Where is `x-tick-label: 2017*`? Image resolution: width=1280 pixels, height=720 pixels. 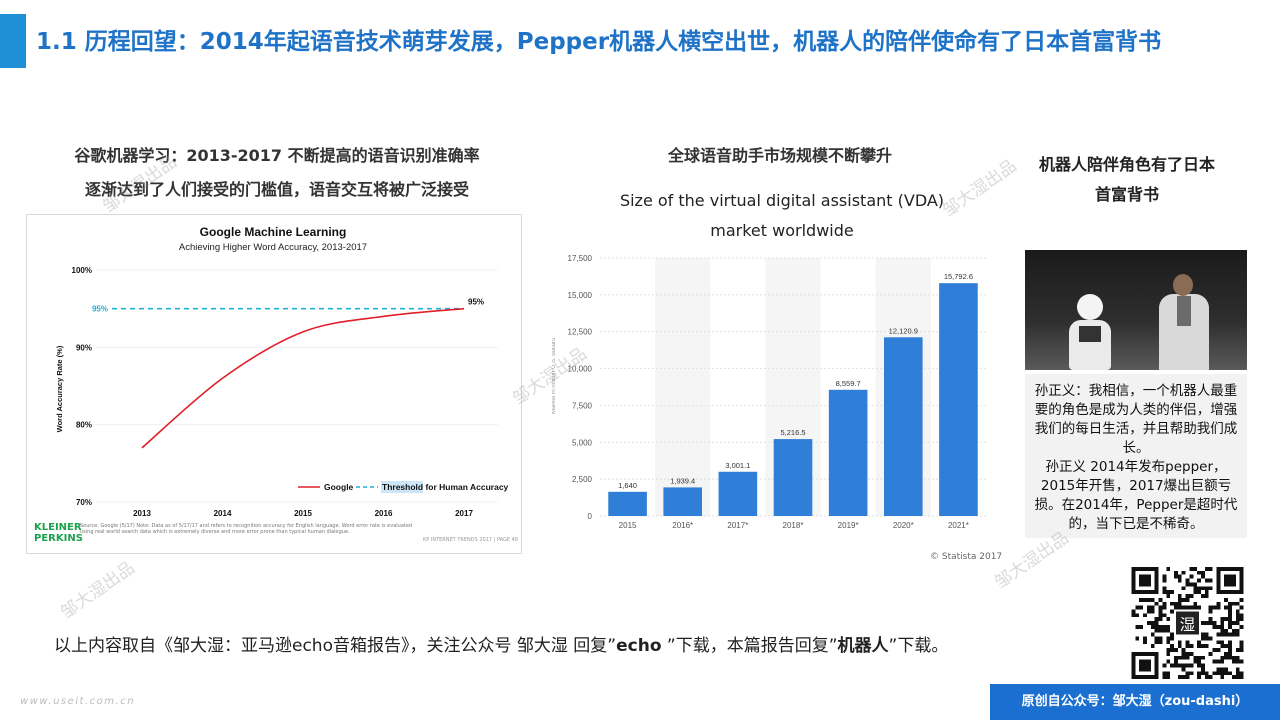
x-tick-label: 2017* is located at coordinates (737, 525).